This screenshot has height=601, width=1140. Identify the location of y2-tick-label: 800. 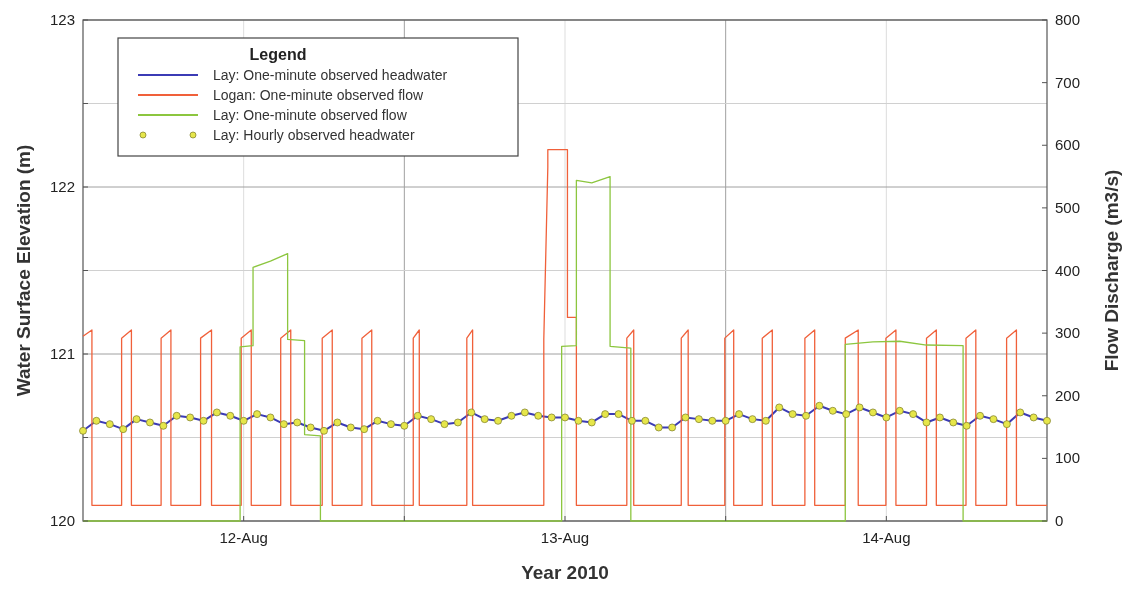
(1068, 19).